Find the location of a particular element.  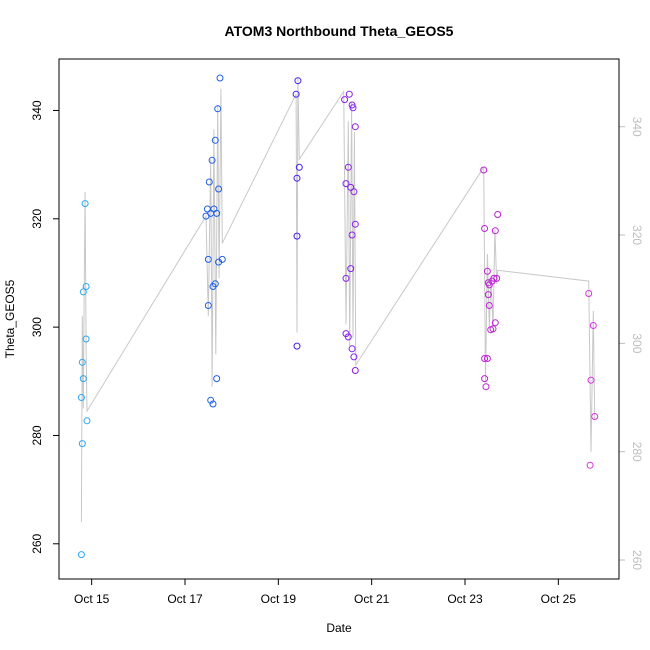

x-tick-label: Oct 21 is located at coordinates (372, 599).